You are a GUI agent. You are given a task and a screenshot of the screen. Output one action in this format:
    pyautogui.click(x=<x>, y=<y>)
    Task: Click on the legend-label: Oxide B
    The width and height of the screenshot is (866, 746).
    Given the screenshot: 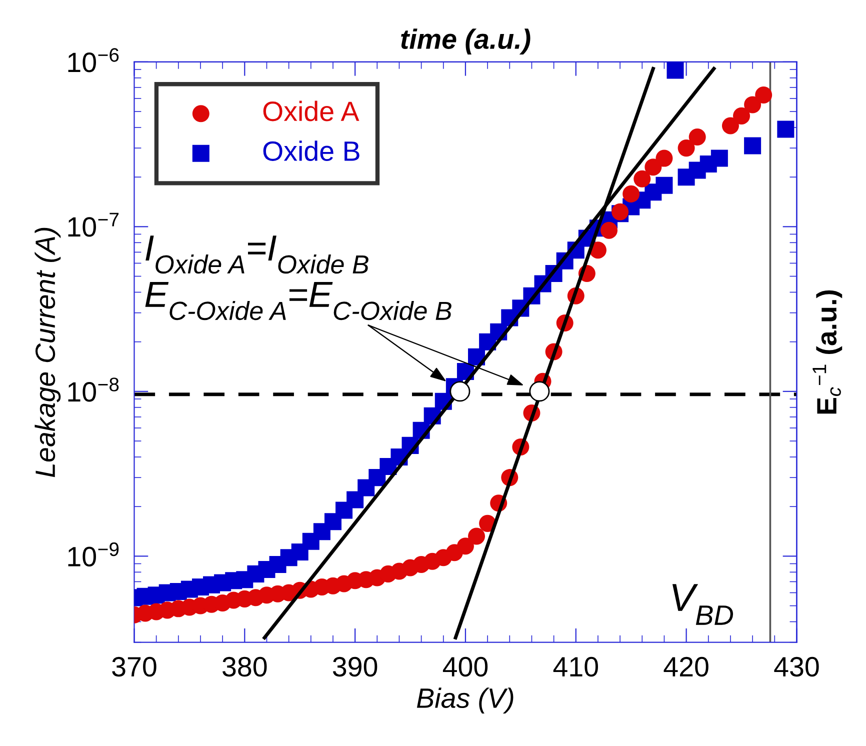 What is the action you would take?
    pyautogui.click(x=311, y=150)
    